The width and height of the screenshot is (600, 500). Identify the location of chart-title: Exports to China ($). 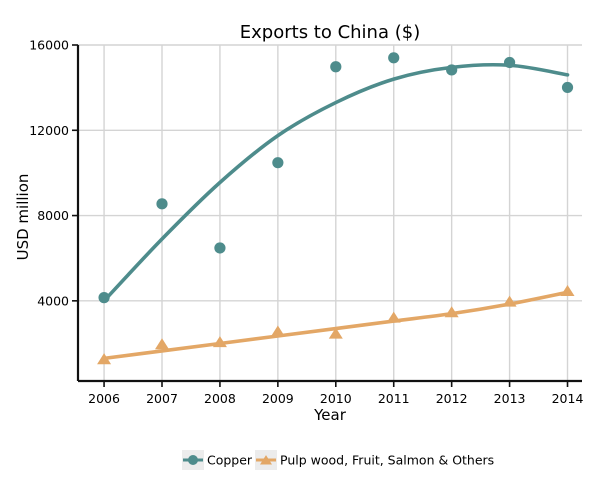
(330, 32).